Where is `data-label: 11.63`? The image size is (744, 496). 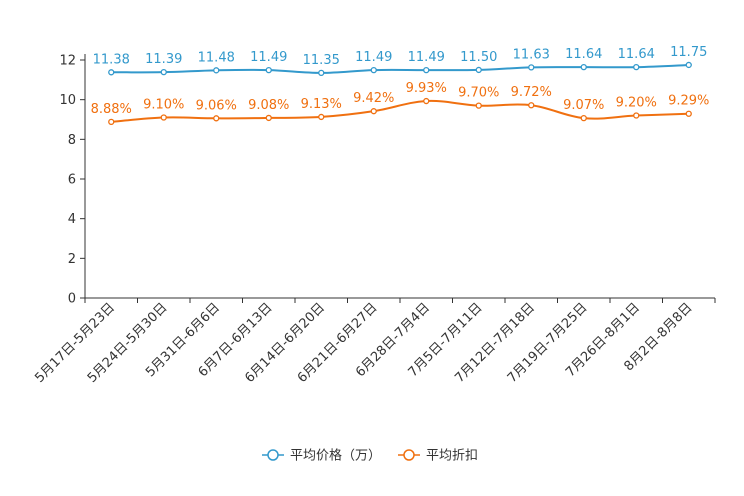
data-label: 11.63 is located at coordinates (531, 54).